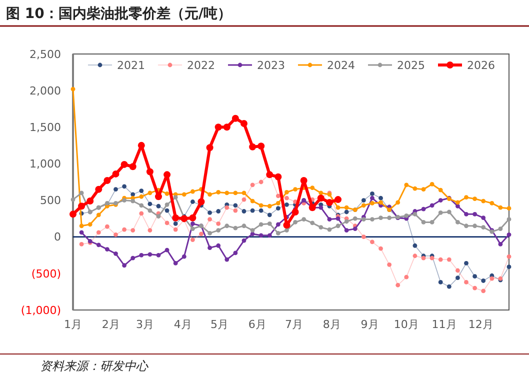  I want to click on legend-label: 2023, so click(271, 65).